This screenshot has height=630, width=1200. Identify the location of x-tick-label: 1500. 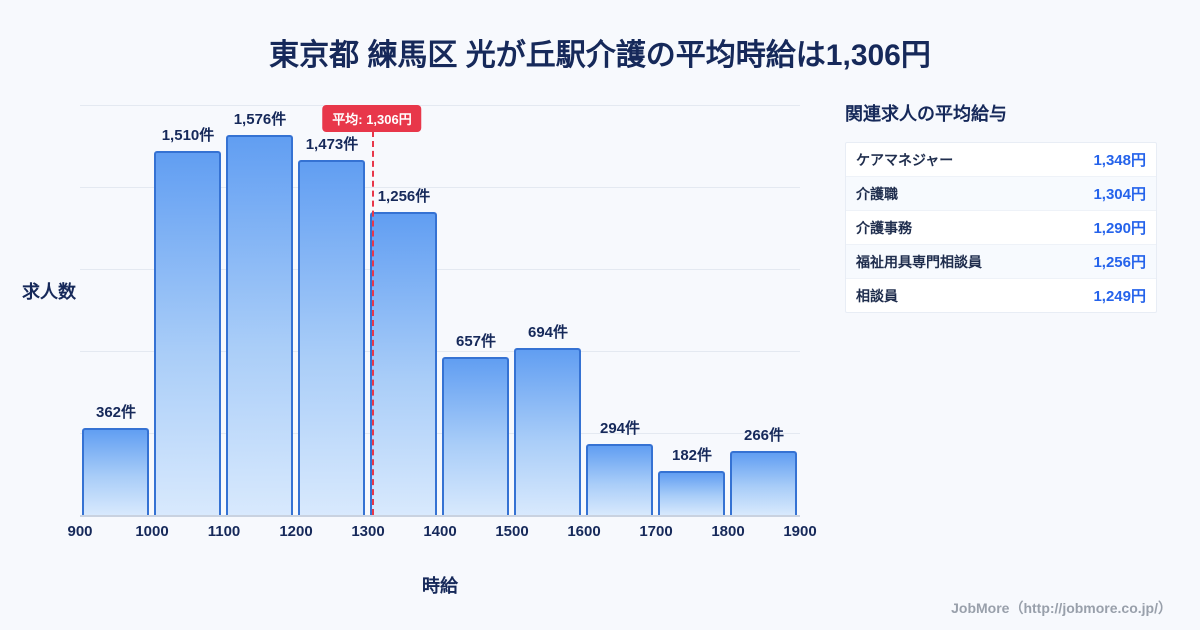
(512, 531).